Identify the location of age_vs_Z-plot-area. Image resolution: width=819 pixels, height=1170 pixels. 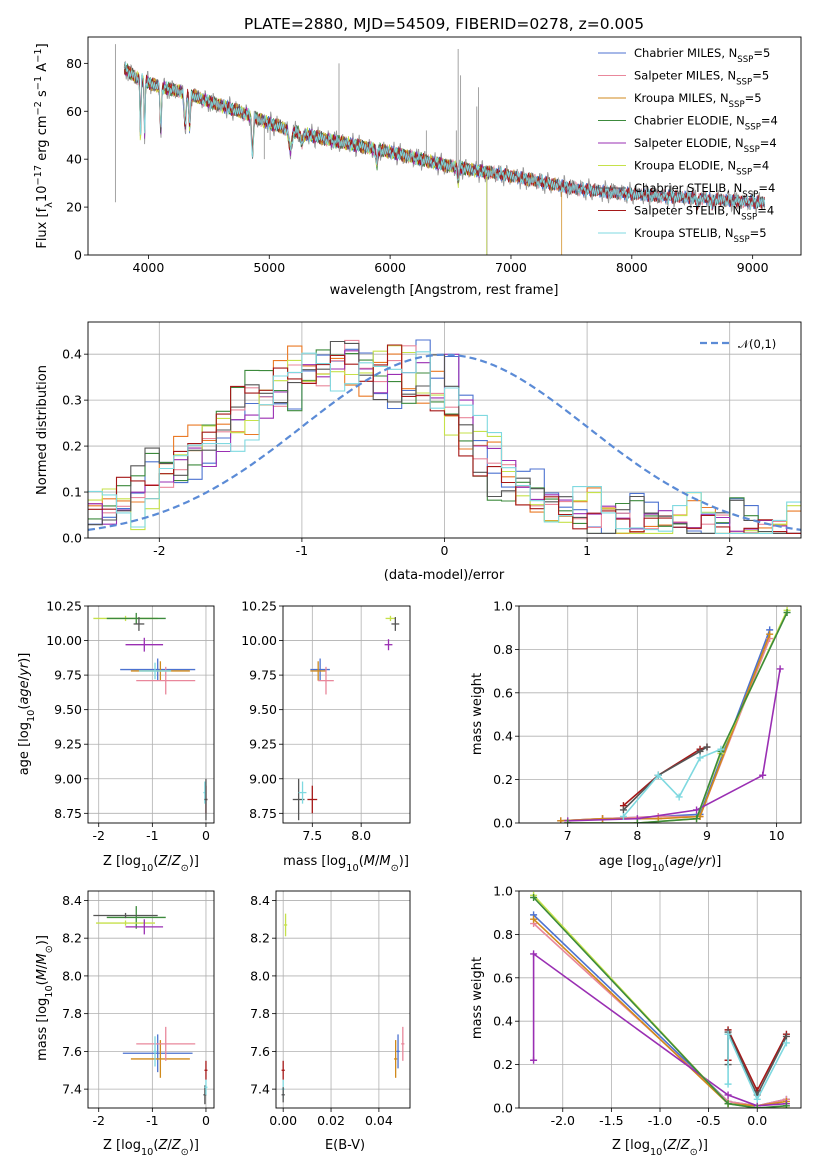
(150, 716).